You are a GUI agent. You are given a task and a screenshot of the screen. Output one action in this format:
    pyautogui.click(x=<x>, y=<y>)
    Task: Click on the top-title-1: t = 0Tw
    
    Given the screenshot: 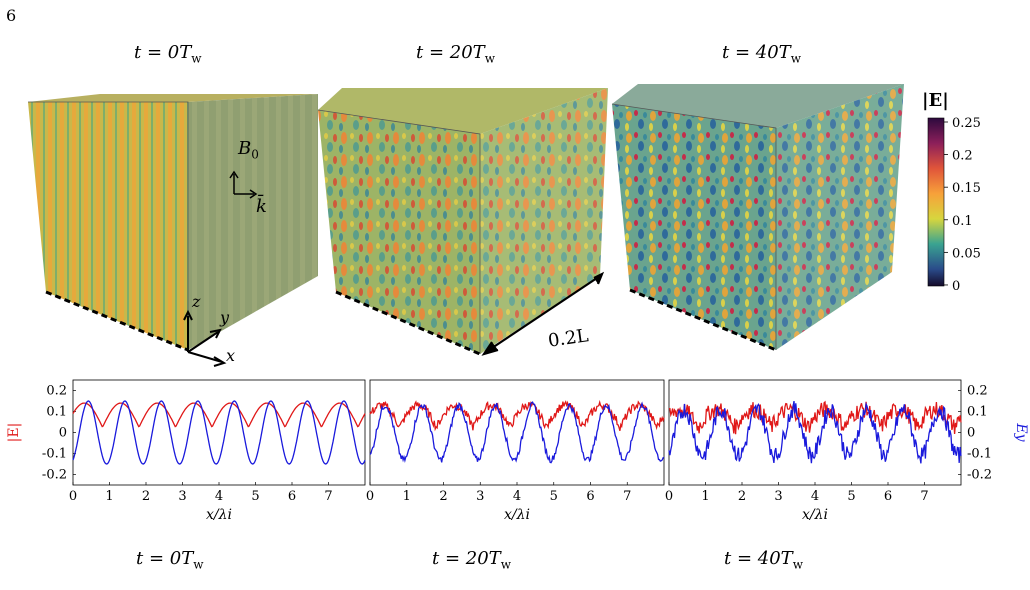 What is the action you would take?
    pyautogui.click(x=168, y=54)
    